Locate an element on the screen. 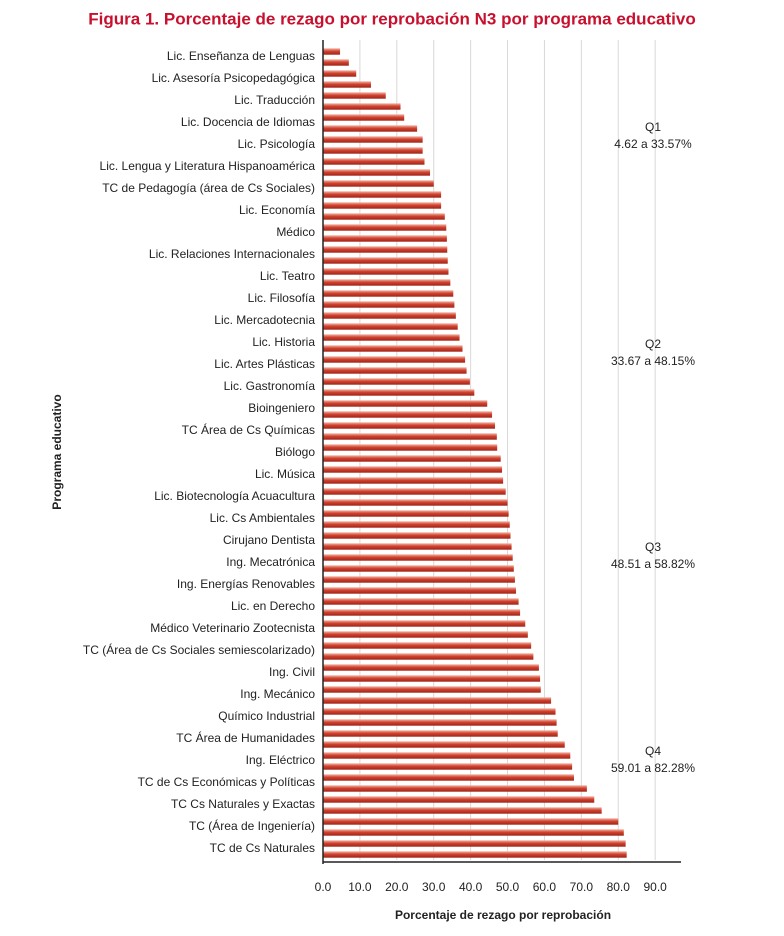 Image resolution: width=784 pixels, height=936 pixels. annotation-title: Q2 is located at coordinates (653, 344).